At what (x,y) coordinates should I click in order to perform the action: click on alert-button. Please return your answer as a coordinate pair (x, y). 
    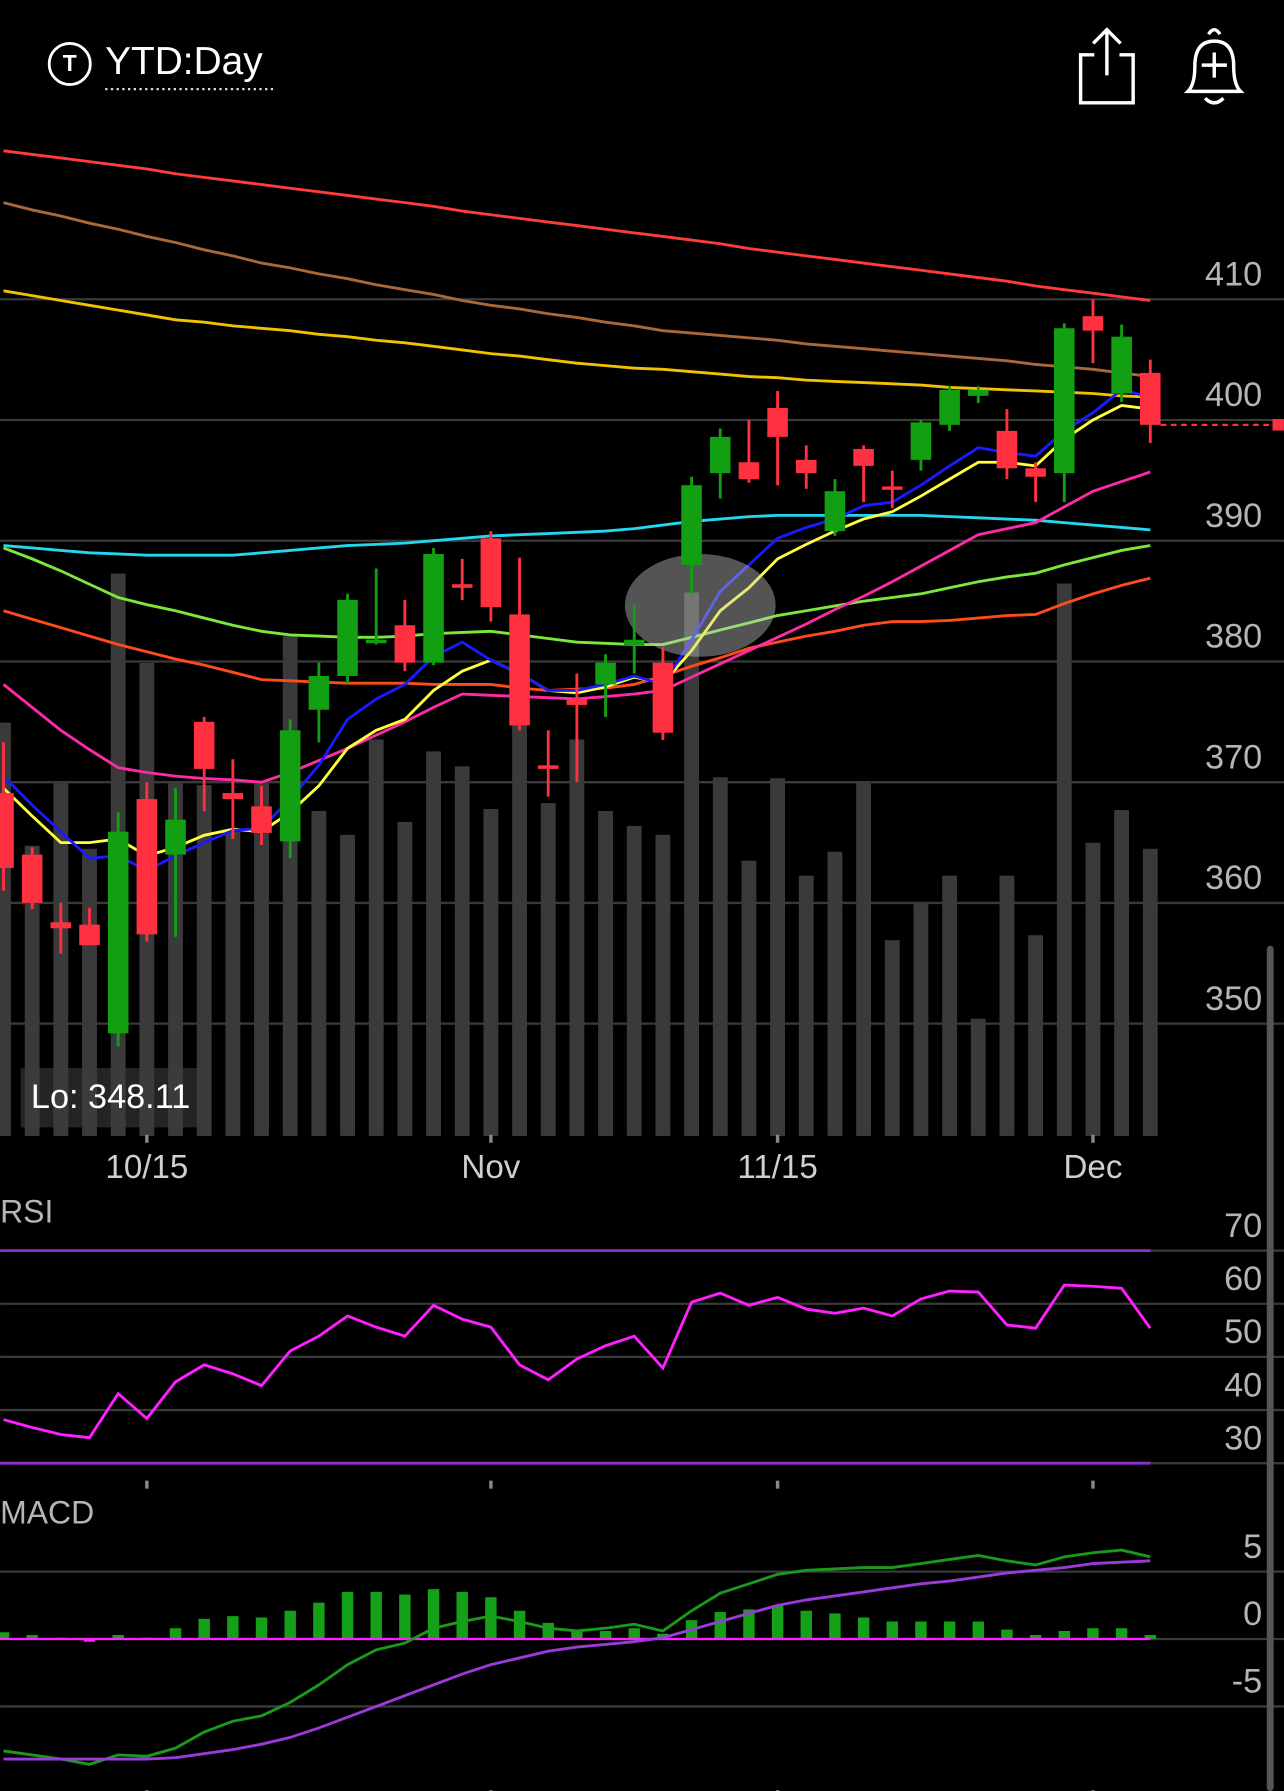
    Looking at the image, I should click on (1214, 66).